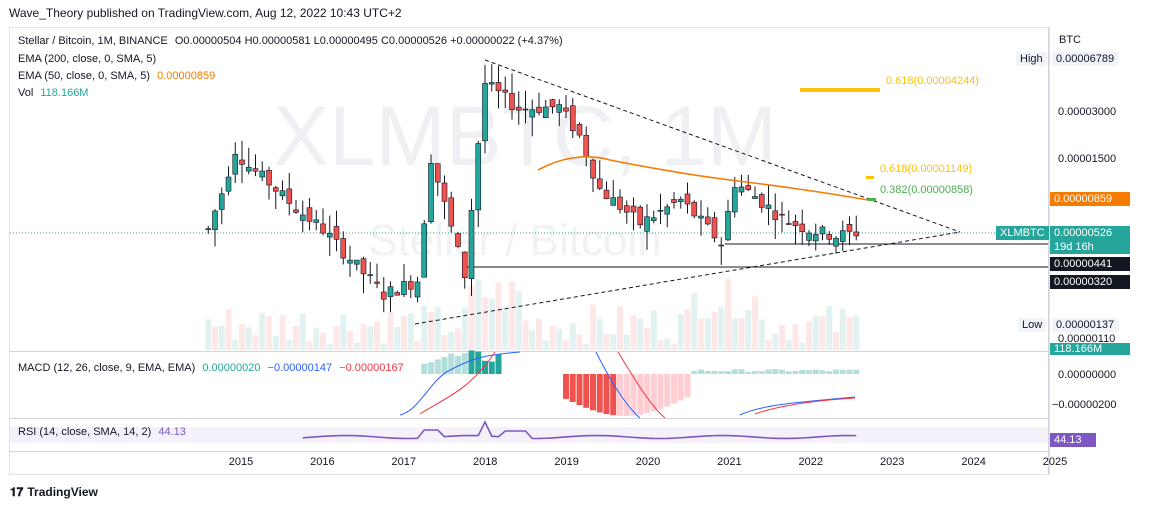 The height and width of the screenshot is (510, 1149). What do you see at coordinates (805, 406) in the screenshot?
I see `signal-line-recent` at bounding box center [805, 406].